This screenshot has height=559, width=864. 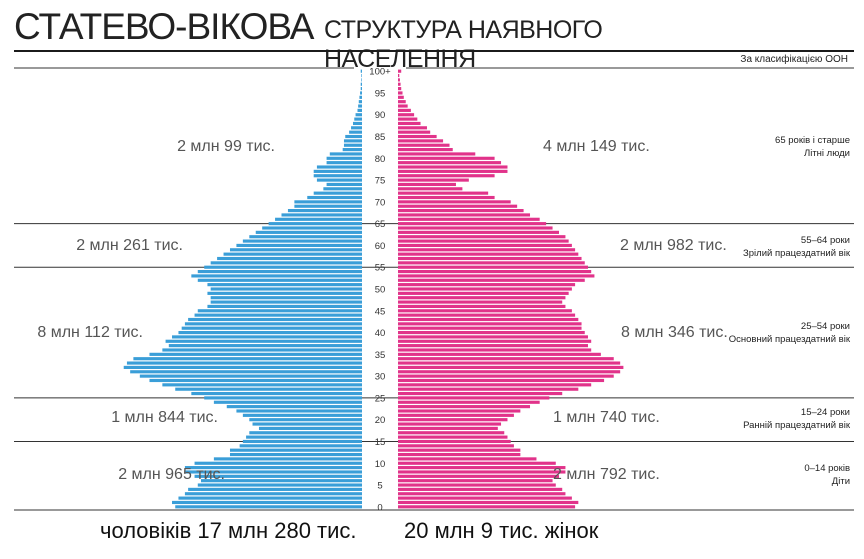 What do you see at coordinates (434, 51) in the screenshot?
I see `top-rule` at bounding box center [434, 51].